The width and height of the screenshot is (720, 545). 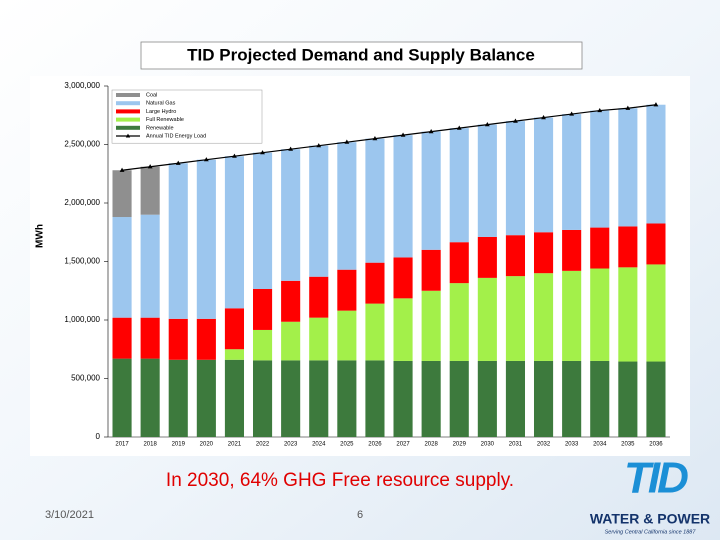 I want to click on y-tick-label: 1,500,000, so click(x=82, y=261).